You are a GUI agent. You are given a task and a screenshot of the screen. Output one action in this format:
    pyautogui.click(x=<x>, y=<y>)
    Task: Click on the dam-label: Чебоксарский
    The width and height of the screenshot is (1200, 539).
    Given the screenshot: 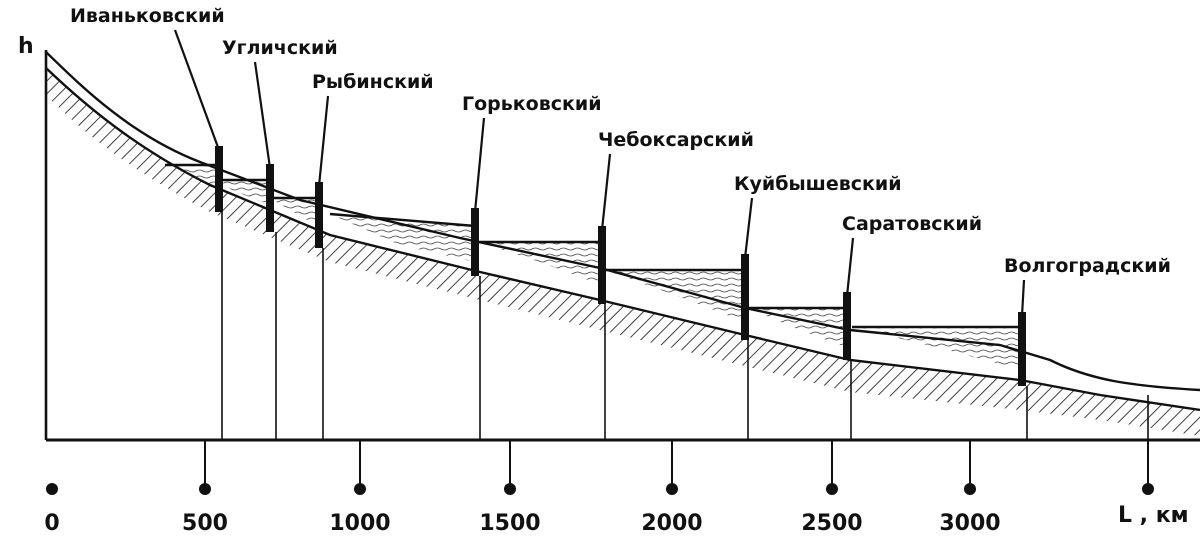 What is the action you would take?
    pyautogui.click(x=676, y=140)
    